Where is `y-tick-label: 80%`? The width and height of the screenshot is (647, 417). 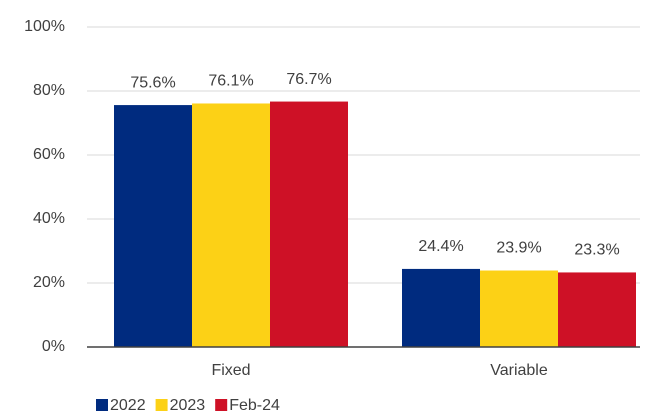 y-tick-label: 80% is located at coordinates (49, 90).